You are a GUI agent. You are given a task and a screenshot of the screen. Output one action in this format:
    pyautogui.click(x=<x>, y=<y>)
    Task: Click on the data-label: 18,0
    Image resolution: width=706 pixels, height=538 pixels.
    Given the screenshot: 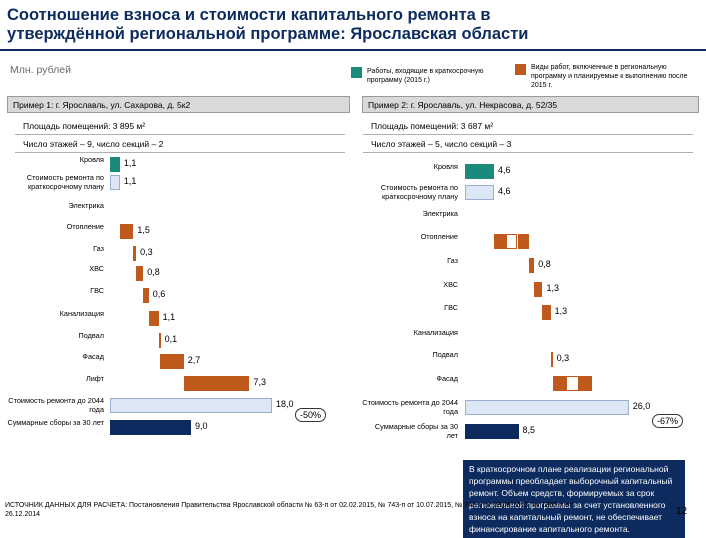 What is the action you would take?
    pyautogui.click(x=285, y=404)
    